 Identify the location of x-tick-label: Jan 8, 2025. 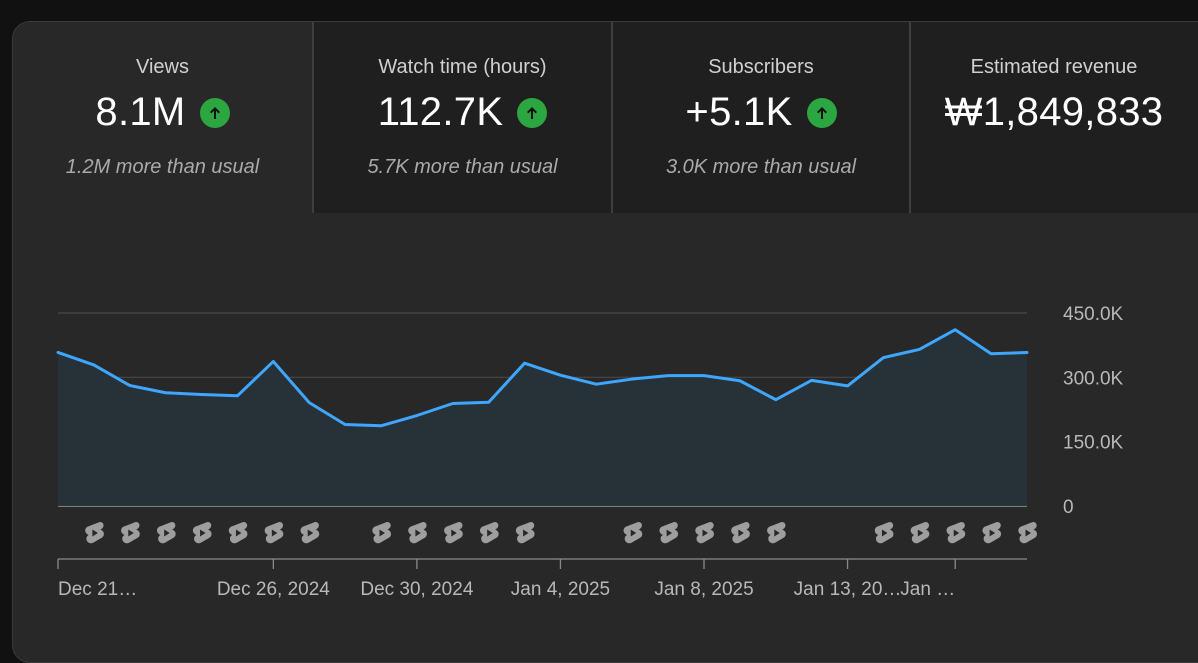
(703, 589).